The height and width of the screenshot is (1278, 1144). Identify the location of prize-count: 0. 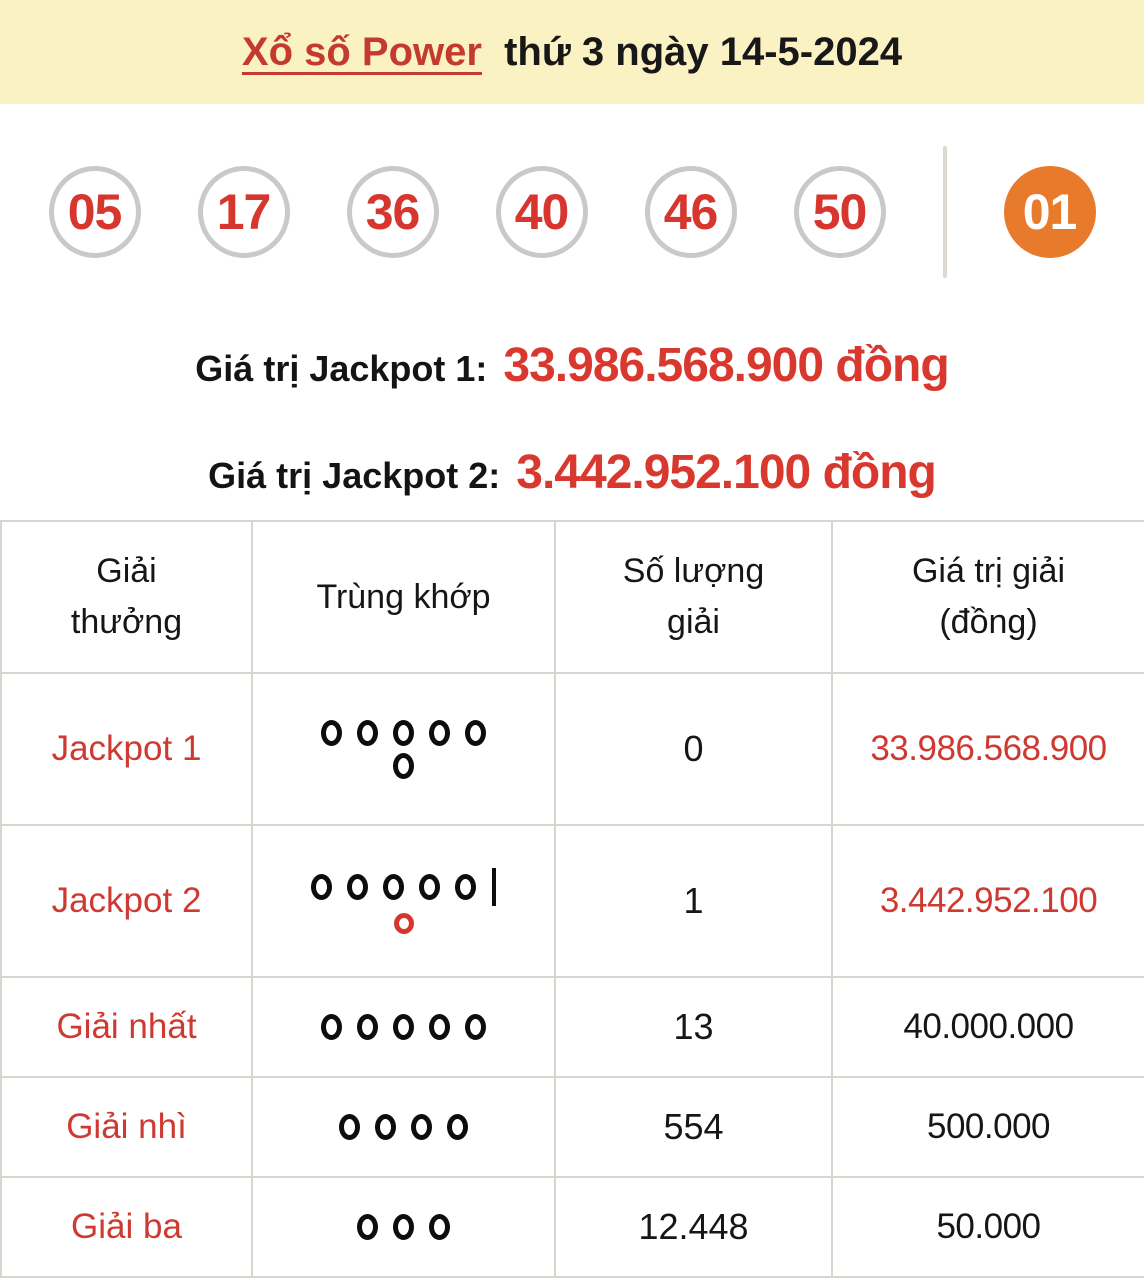
(693, 749).